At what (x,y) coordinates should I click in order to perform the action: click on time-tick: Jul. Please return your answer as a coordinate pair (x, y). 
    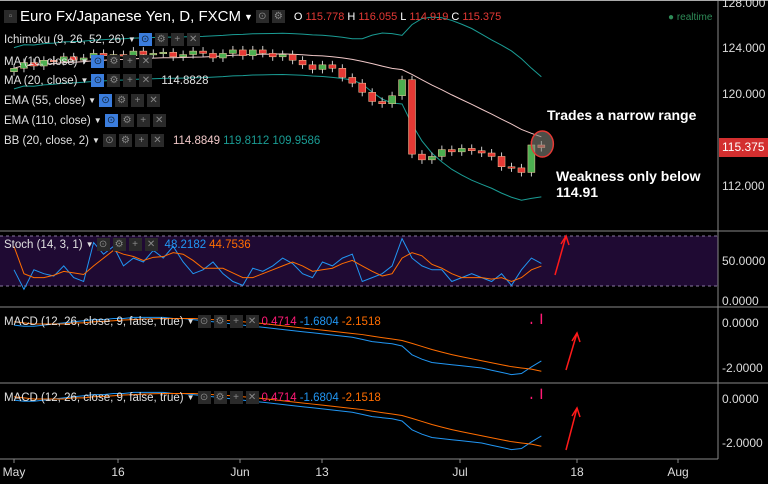
    Looking at the image, I should click on (460, 472).